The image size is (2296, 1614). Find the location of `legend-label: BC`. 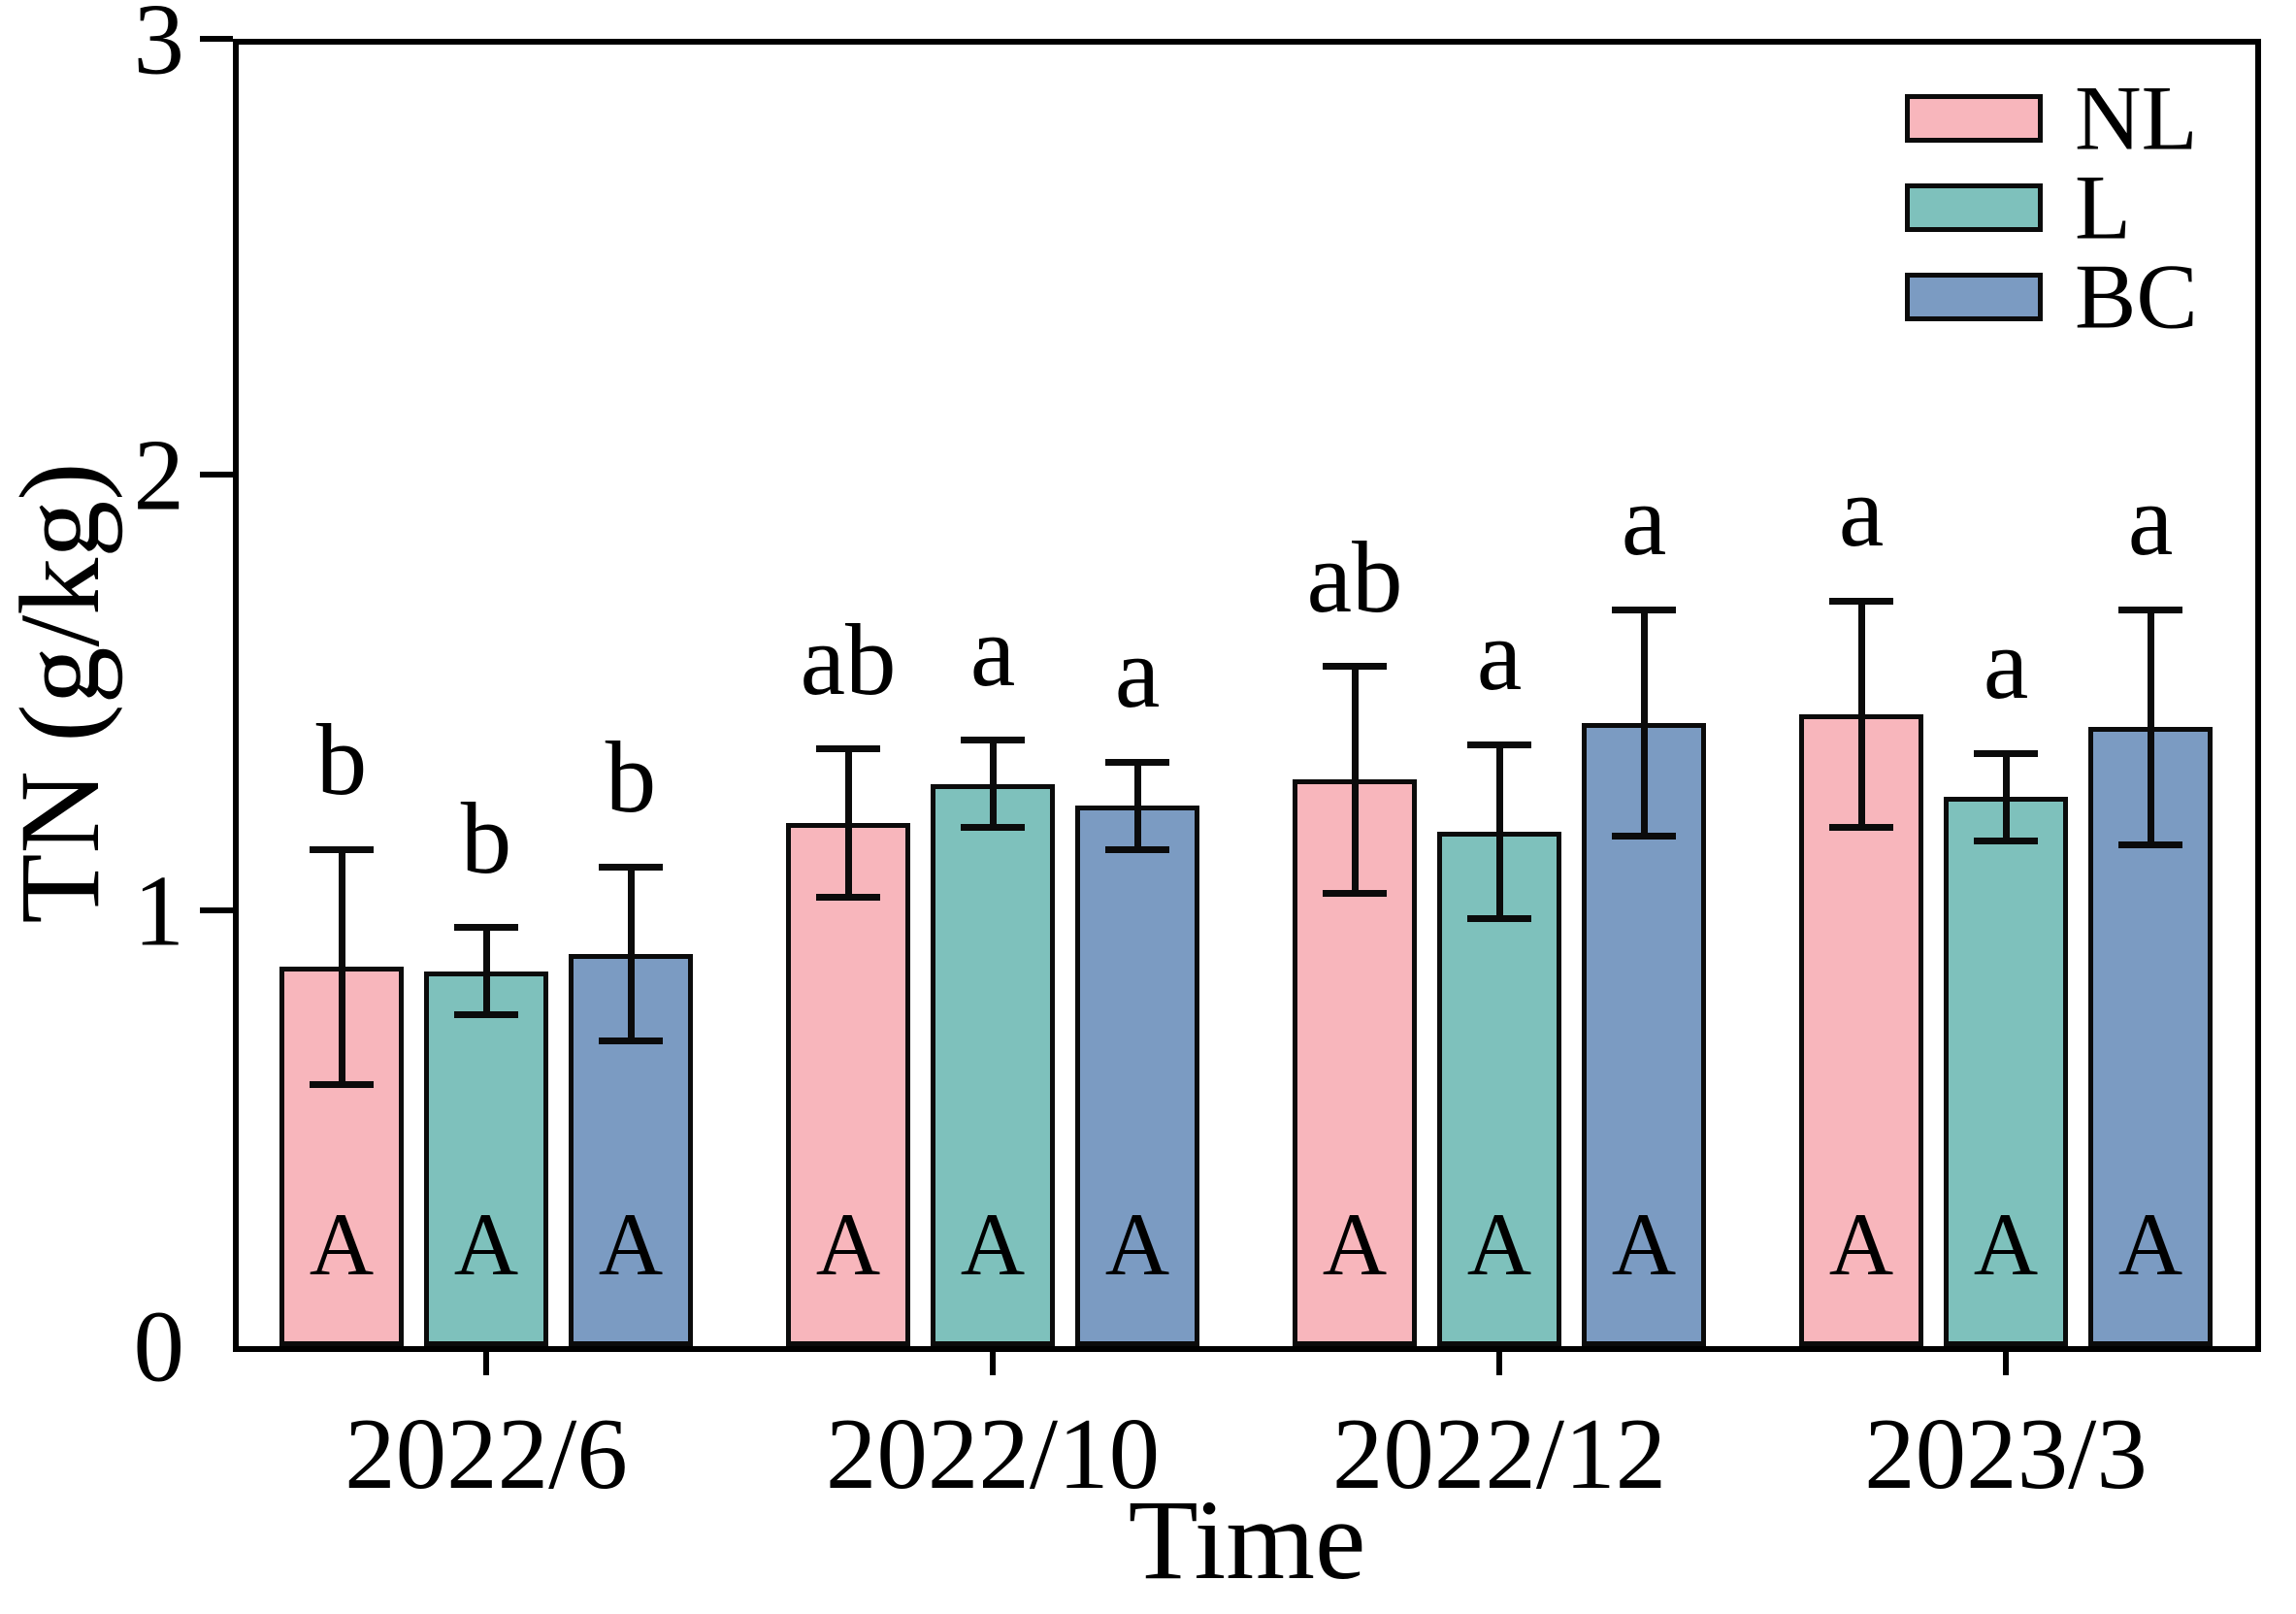

legend-label: BC is located at coordinates (2136, 296).